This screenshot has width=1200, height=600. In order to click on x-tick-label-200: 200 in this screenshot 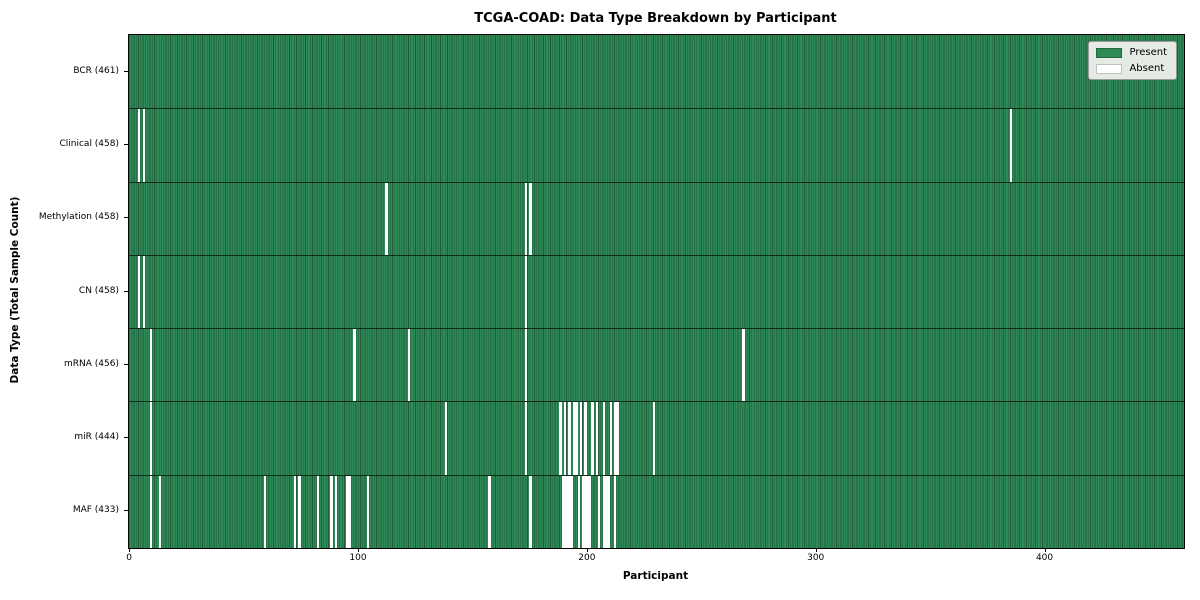, I will do `click(587, 558)`.